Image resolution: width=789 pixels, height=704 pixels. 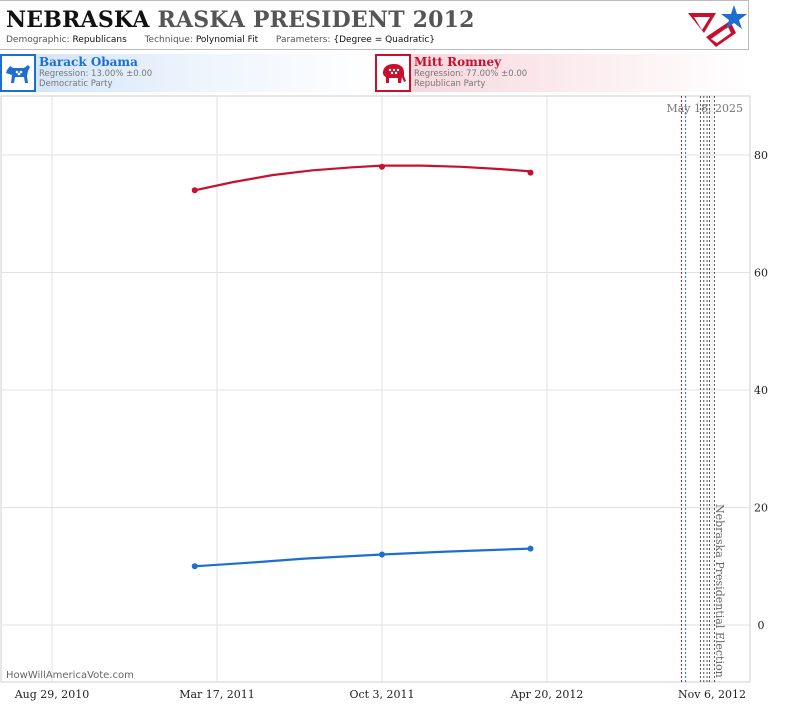 I want to click on site-logo-icon, so click(x=717, y=26).